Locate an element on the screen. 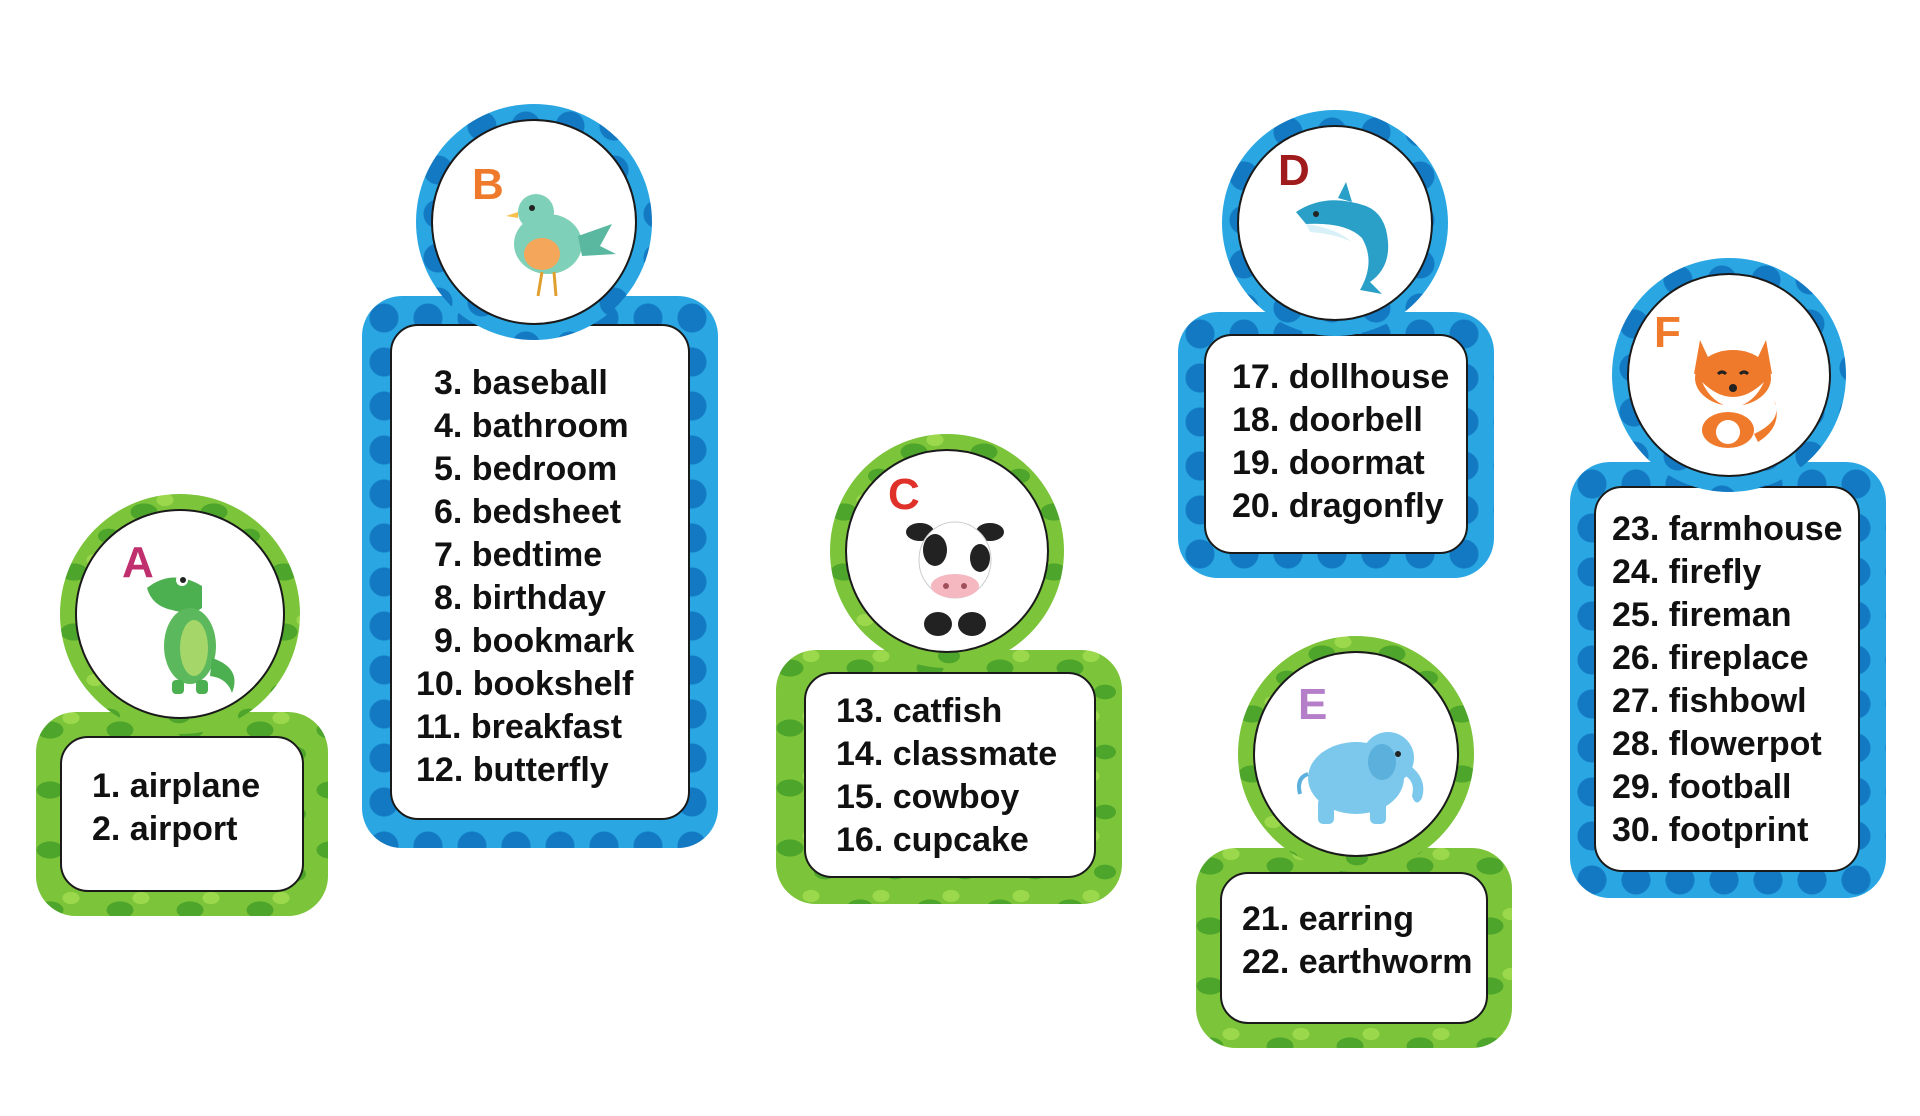 The width and height of the screenshot is (1920, 1116). card-d-letter: D is located at coordinates (1294, 170).